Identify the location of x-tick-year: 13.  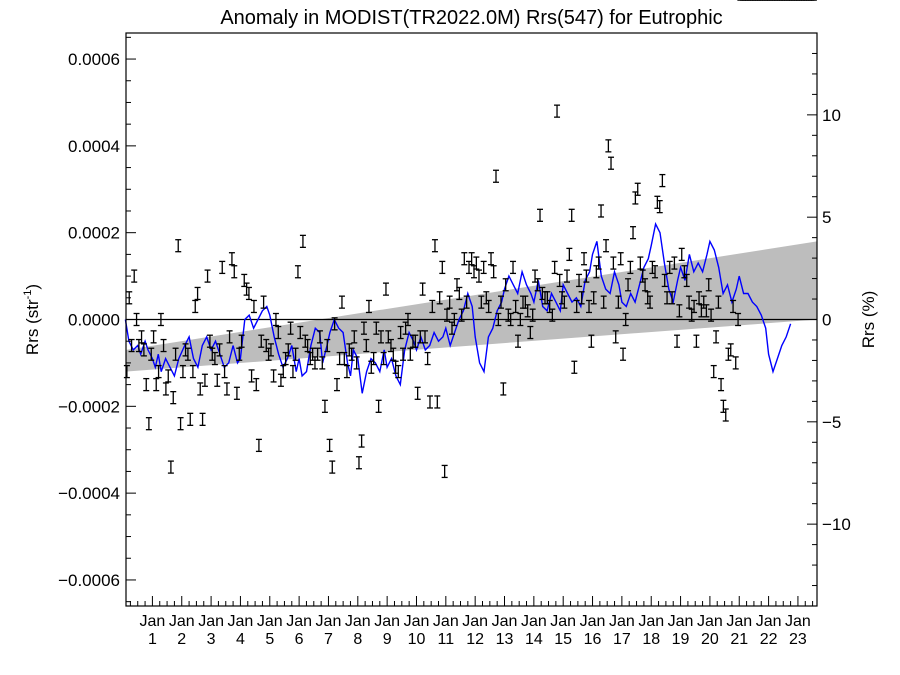
(505, 639).